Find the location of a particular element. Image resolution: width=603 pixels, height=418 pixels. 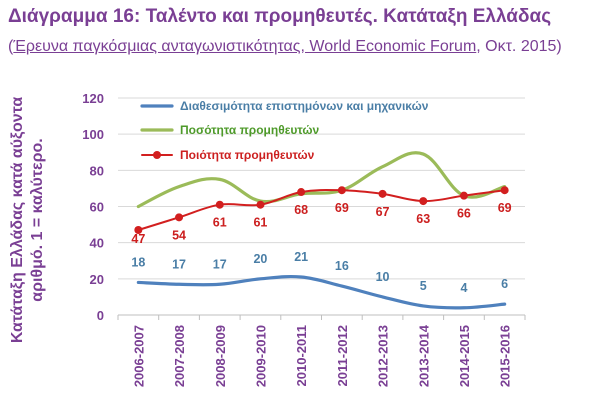

y-tick-label: 20 is located at coordinates (97, 279).